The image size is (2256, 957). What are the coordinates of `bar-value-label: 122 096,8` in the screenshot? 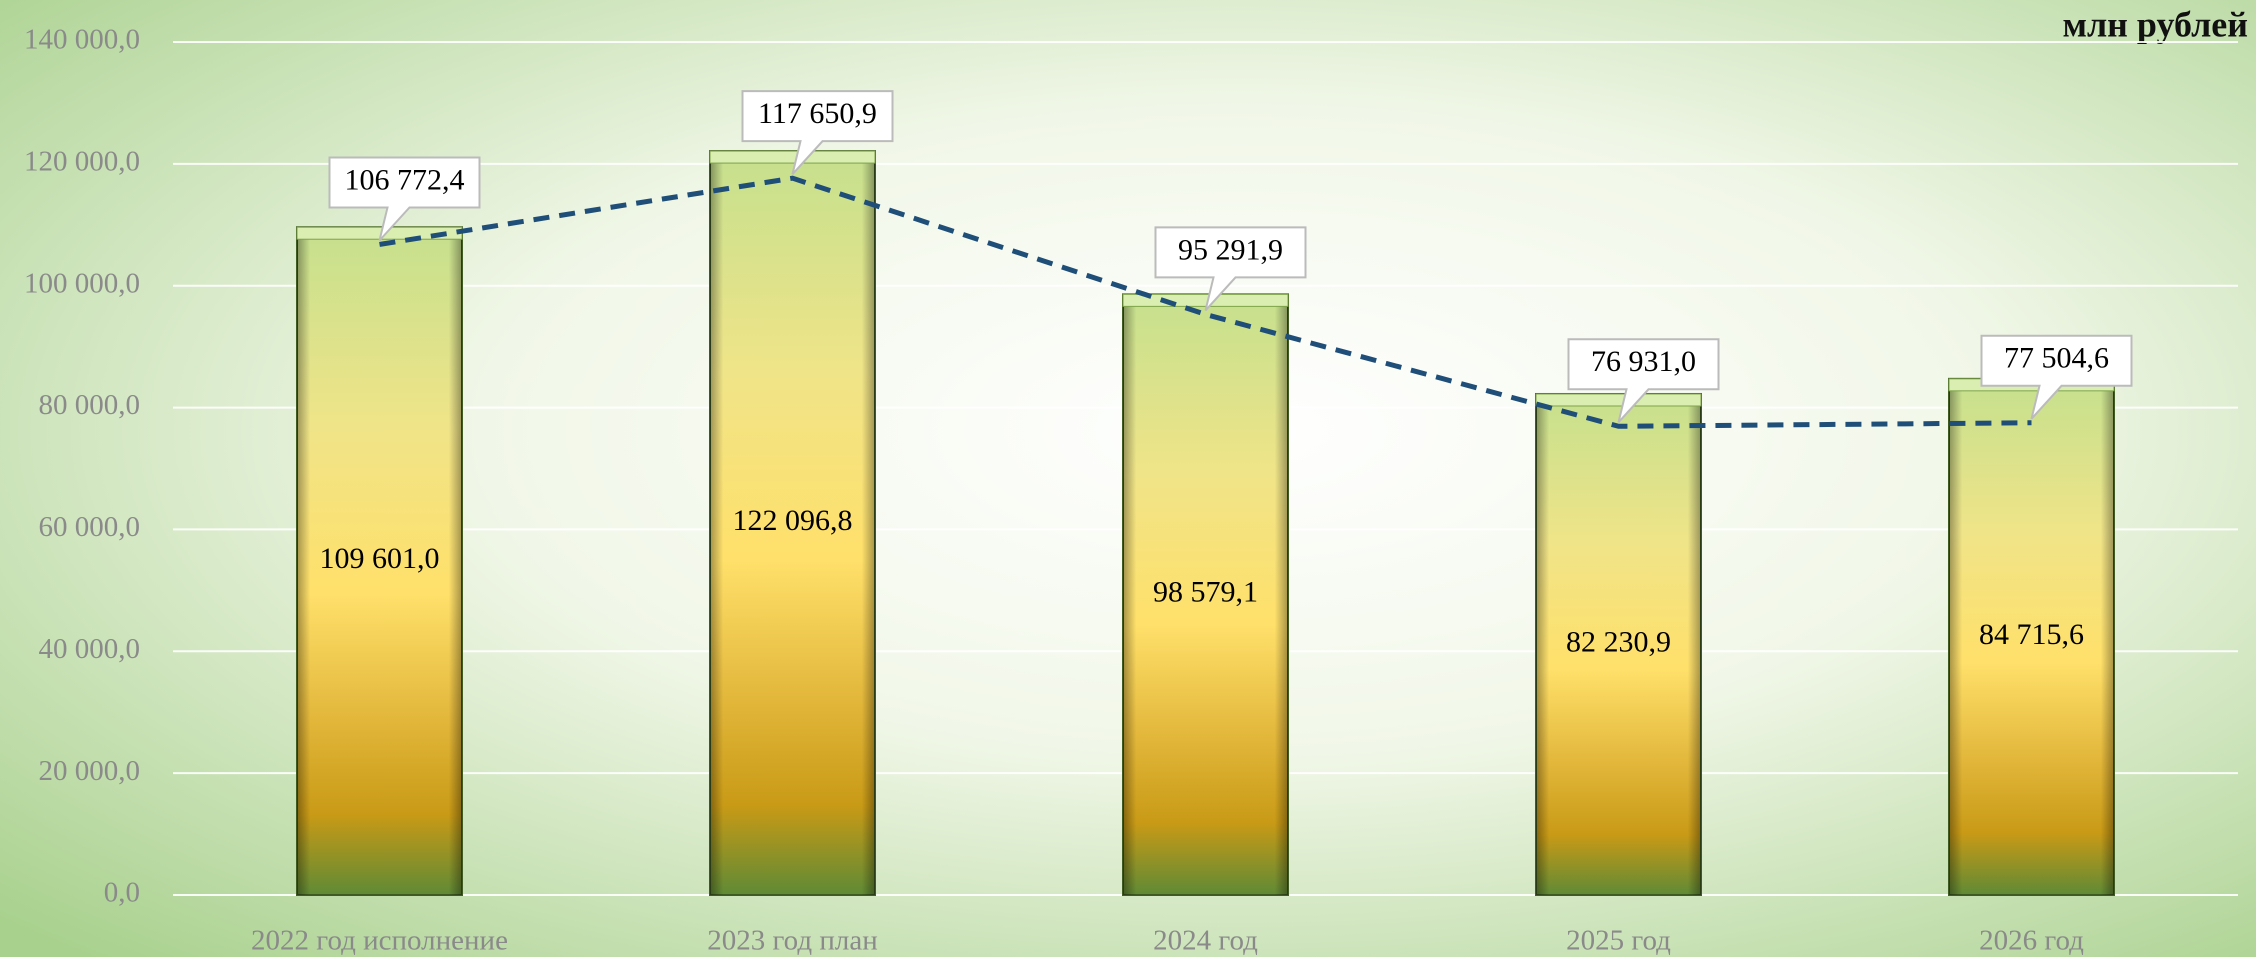 It's located at (793, 520).